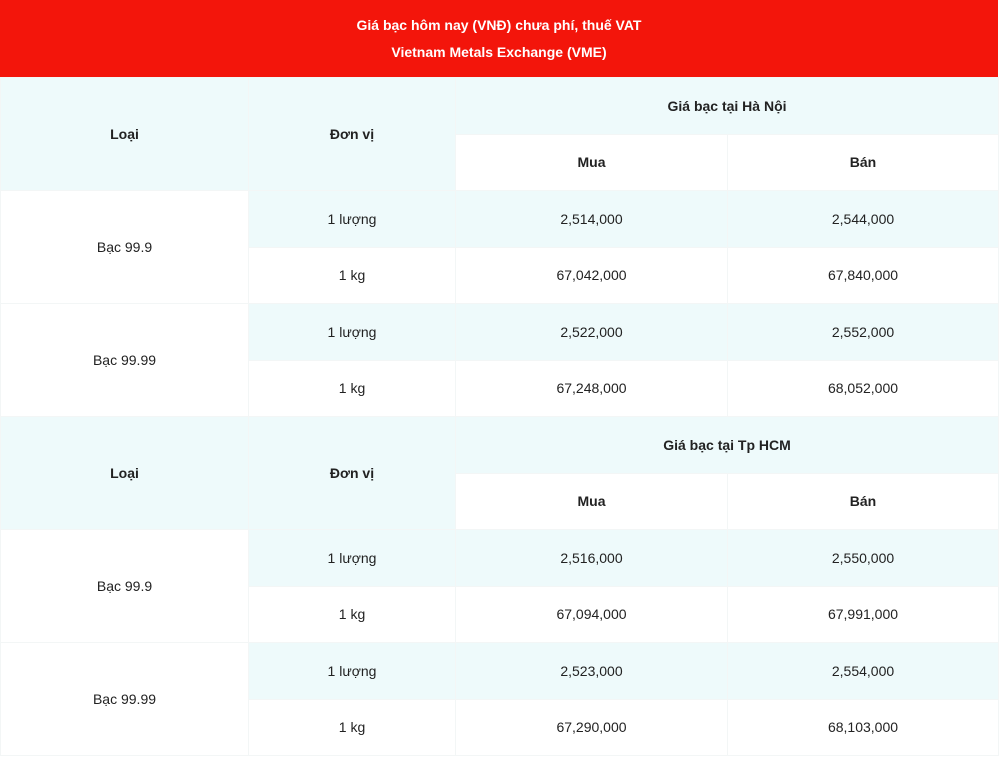 Image resolution: width=1000 pixels, height=768 pixels. I want to click on sell-price: 2,554,000, so click(863, 671).